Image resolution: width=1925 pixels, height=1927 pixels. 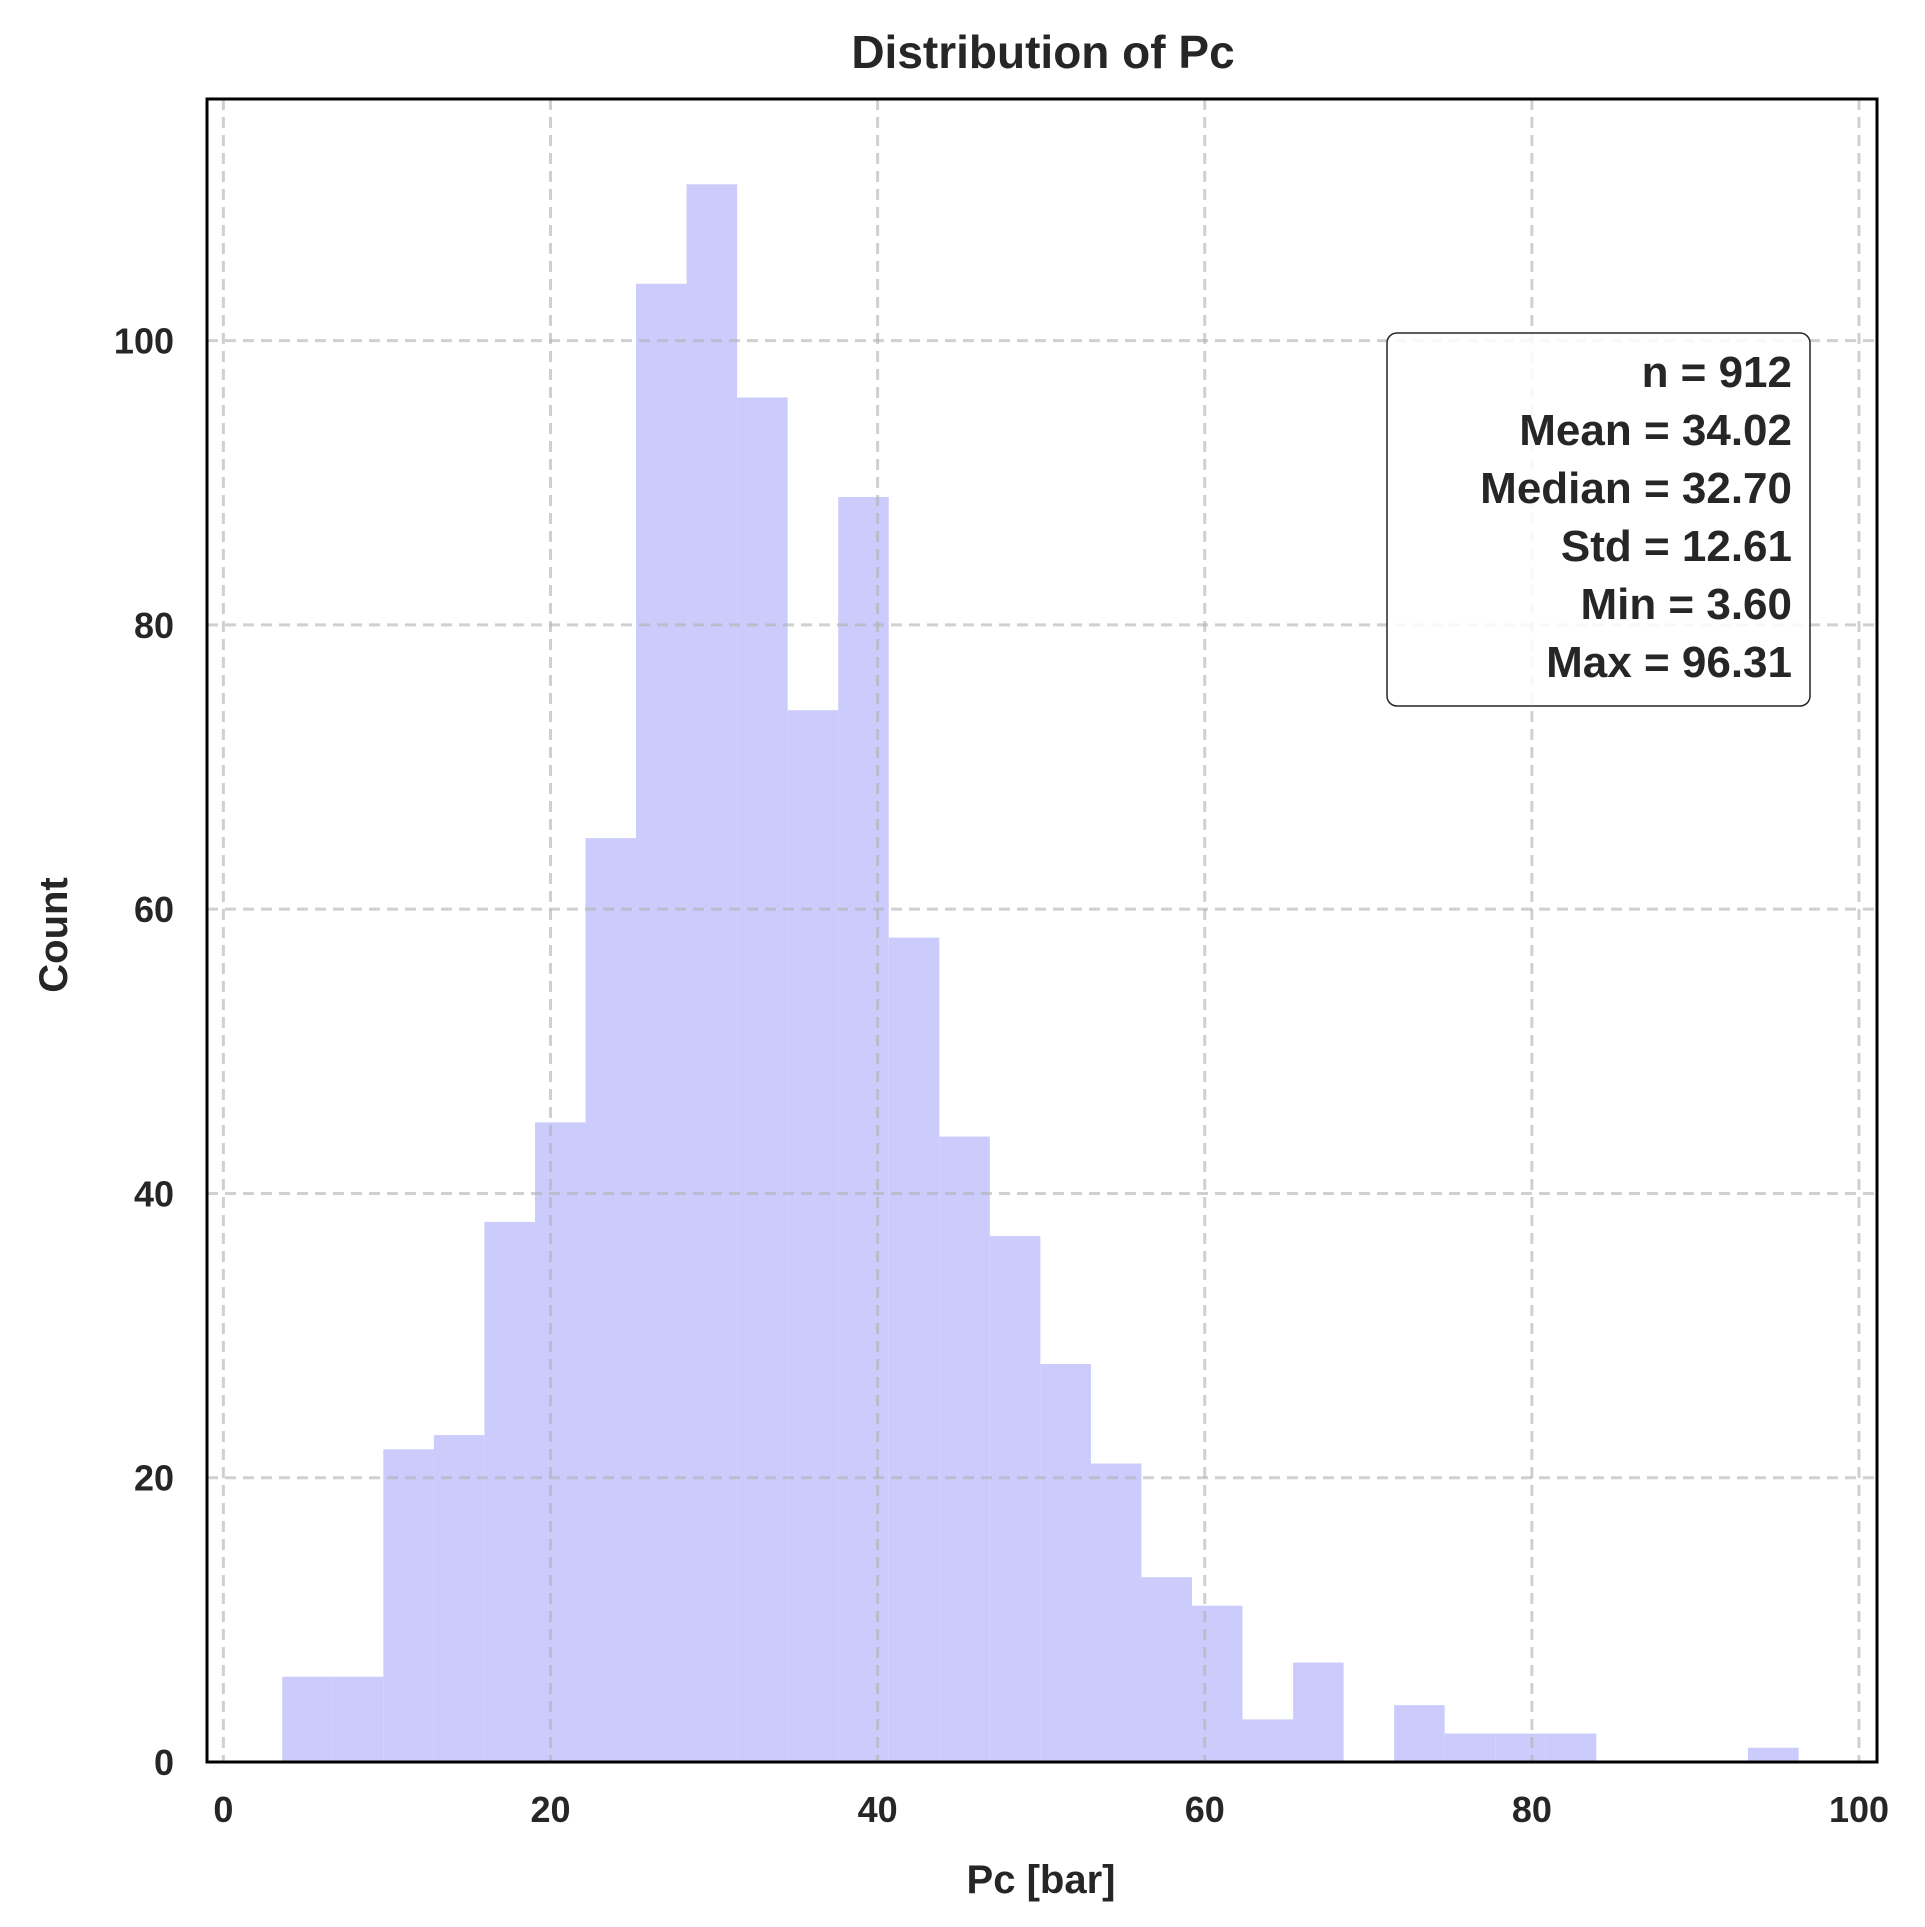 I want to click on stats-box-frame, so click(x=1598, y=519).